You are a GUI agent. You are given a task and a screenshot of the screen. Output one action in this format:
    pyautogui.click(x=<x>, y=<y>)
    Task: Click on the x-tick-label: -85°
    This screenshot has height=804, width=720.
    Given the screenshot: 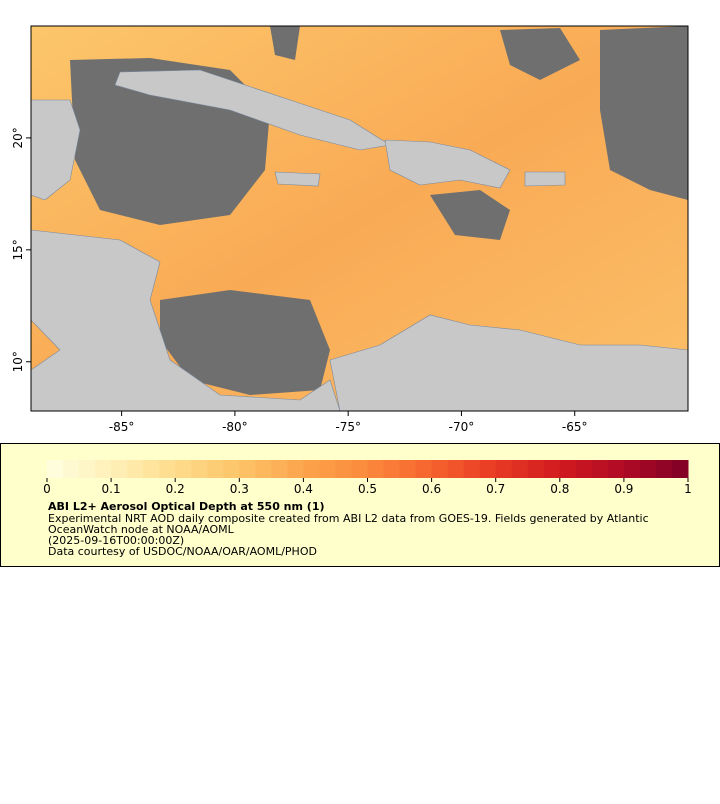 What is the action you would take?
    pyautogui.click(x=122, y=427)
    